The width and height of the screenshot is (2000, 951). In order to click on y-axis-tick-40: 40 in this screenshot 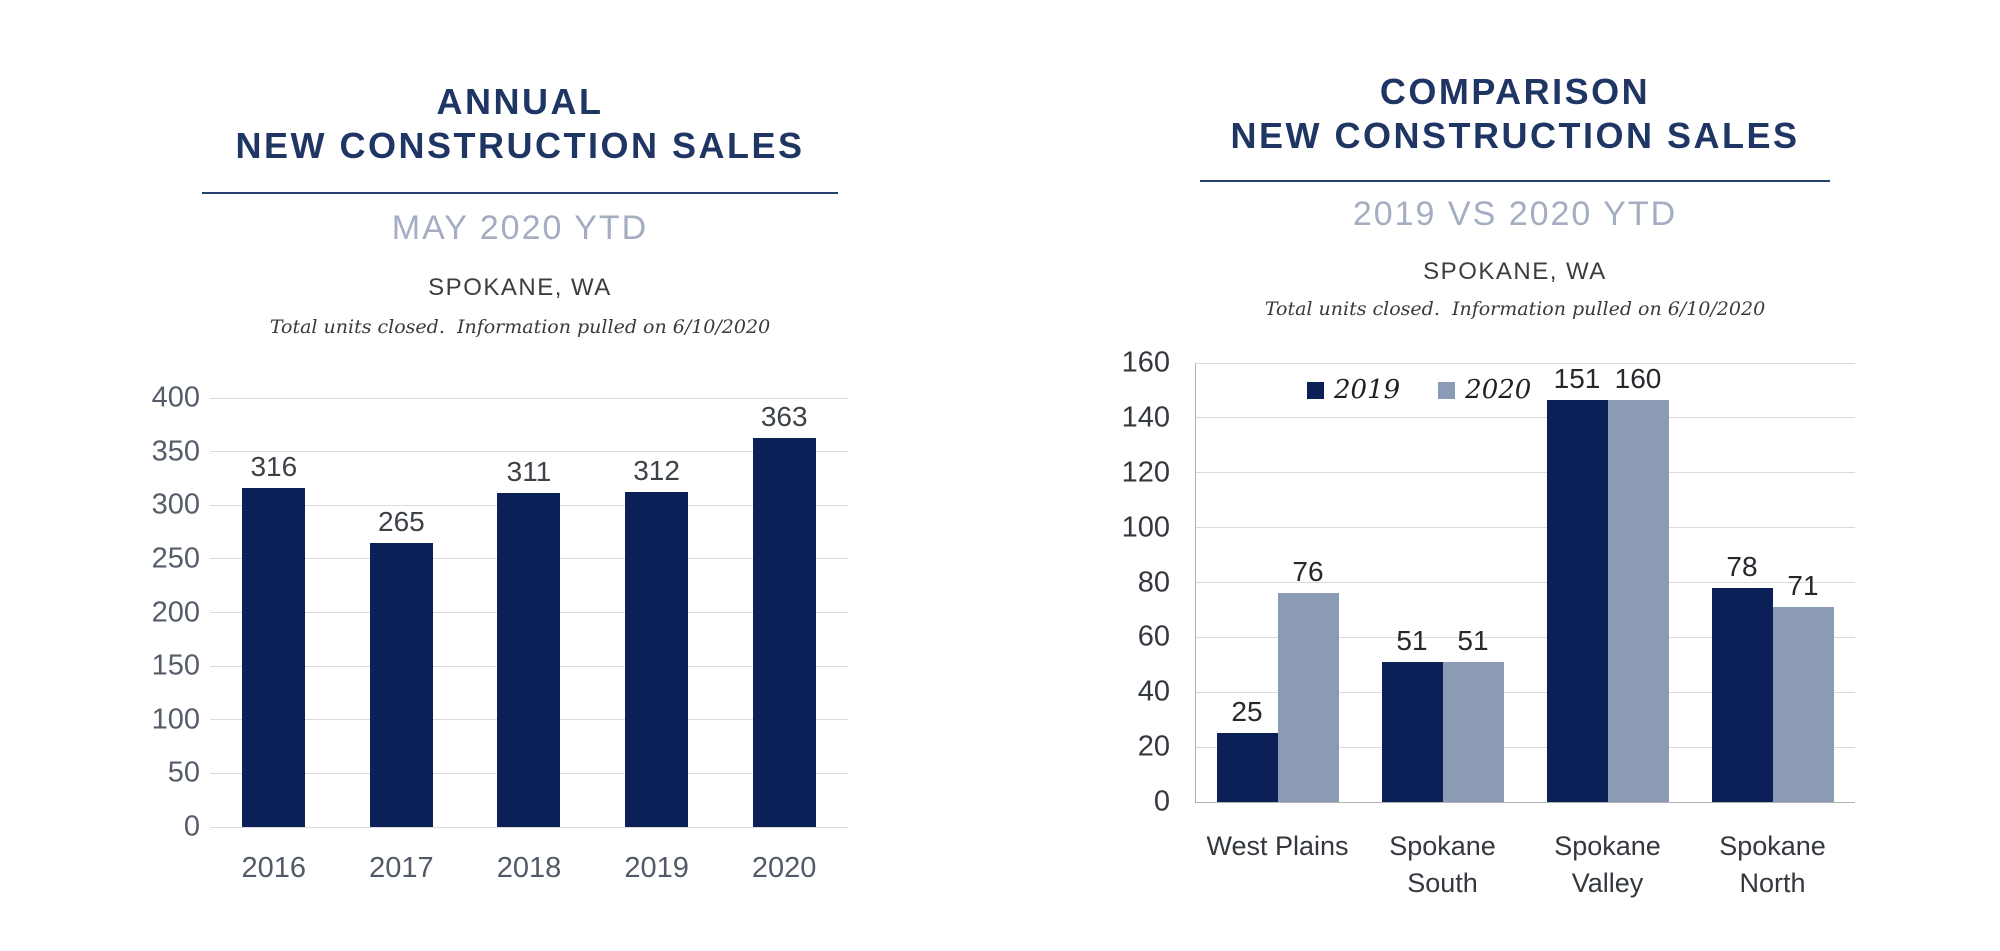, I will do `click(1153, 691)`.